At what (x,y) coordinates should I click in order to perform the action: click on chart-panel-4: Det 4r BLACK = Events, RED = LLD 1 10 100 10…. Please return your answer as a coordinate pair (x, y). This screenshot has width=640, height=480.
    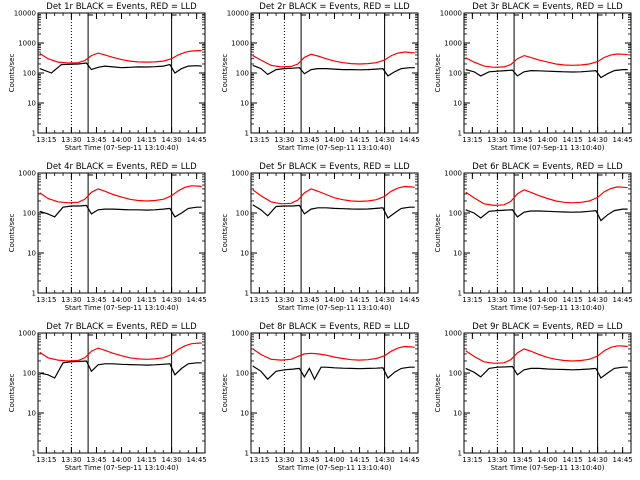
    Looking at the image, I should click on (107, 237).